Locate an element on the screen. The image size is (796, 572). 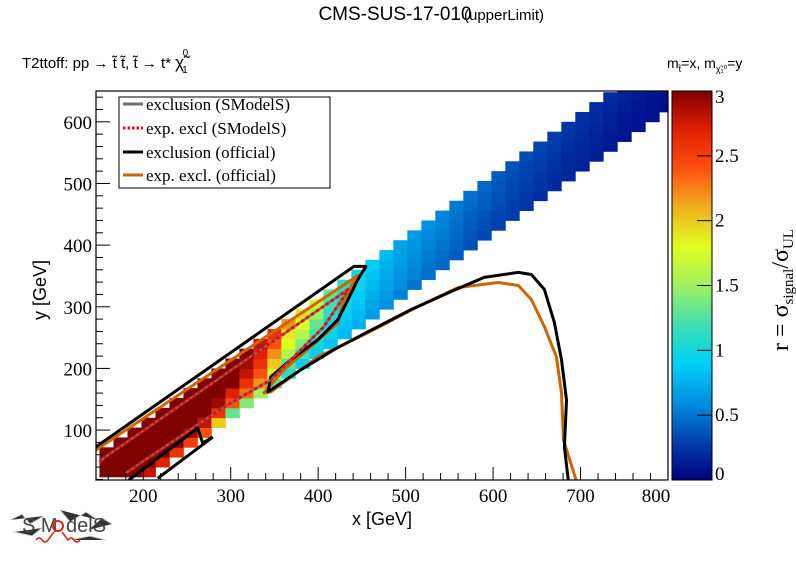
chart-title-suffix: (upperLimit) is located at coordinates (504, 15).